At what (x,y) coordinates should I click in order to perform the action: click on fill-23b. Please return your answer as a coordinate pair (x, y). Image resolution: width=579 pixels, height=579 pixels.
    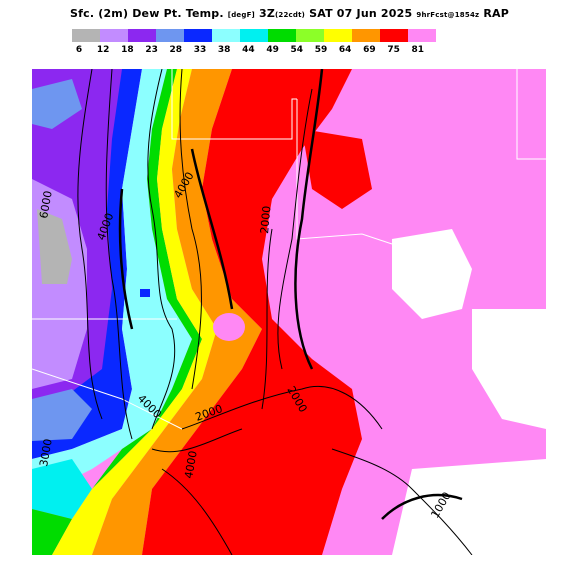
    Looking at the image, I should click on (62, 415).